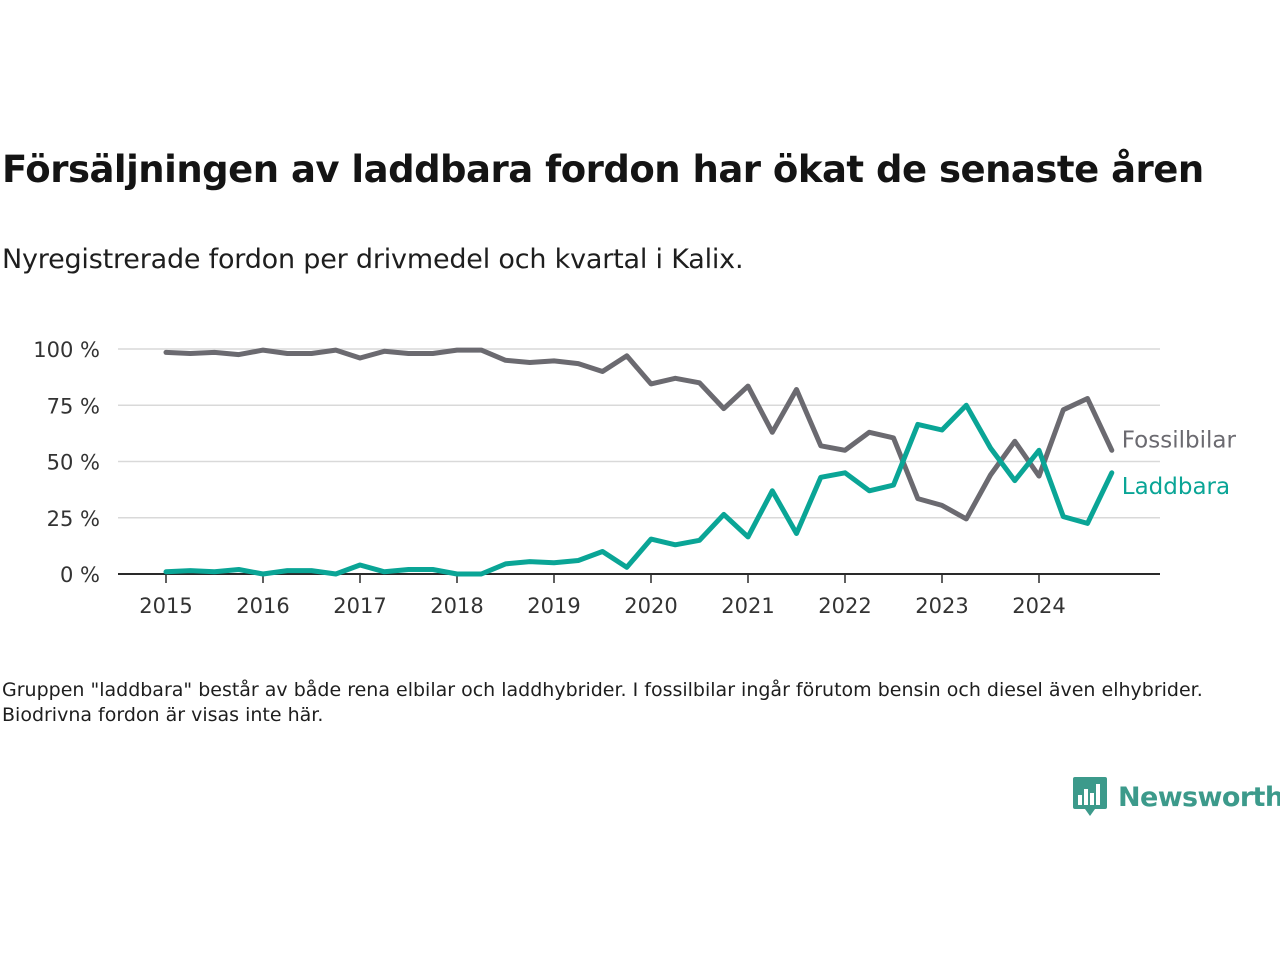  I want to click on series-label-fossilbilar: Fossilbilar, so click(1179, 440).